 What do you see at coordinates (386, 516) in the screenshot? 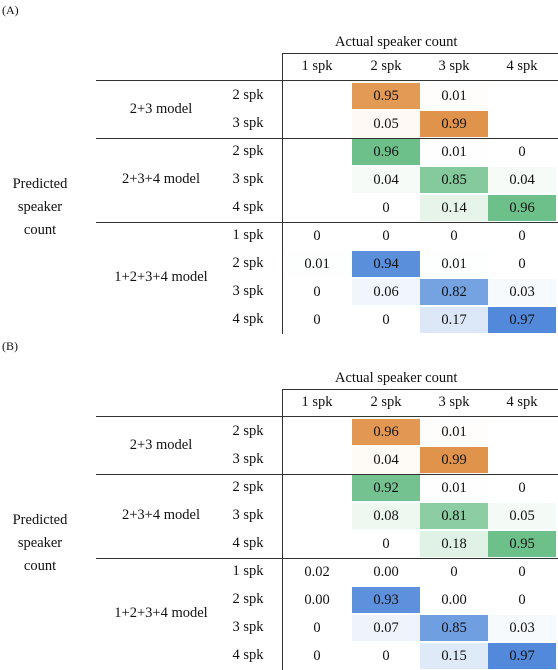
I see `matrix-cell: 0.08` at bounding box center [386, 516].